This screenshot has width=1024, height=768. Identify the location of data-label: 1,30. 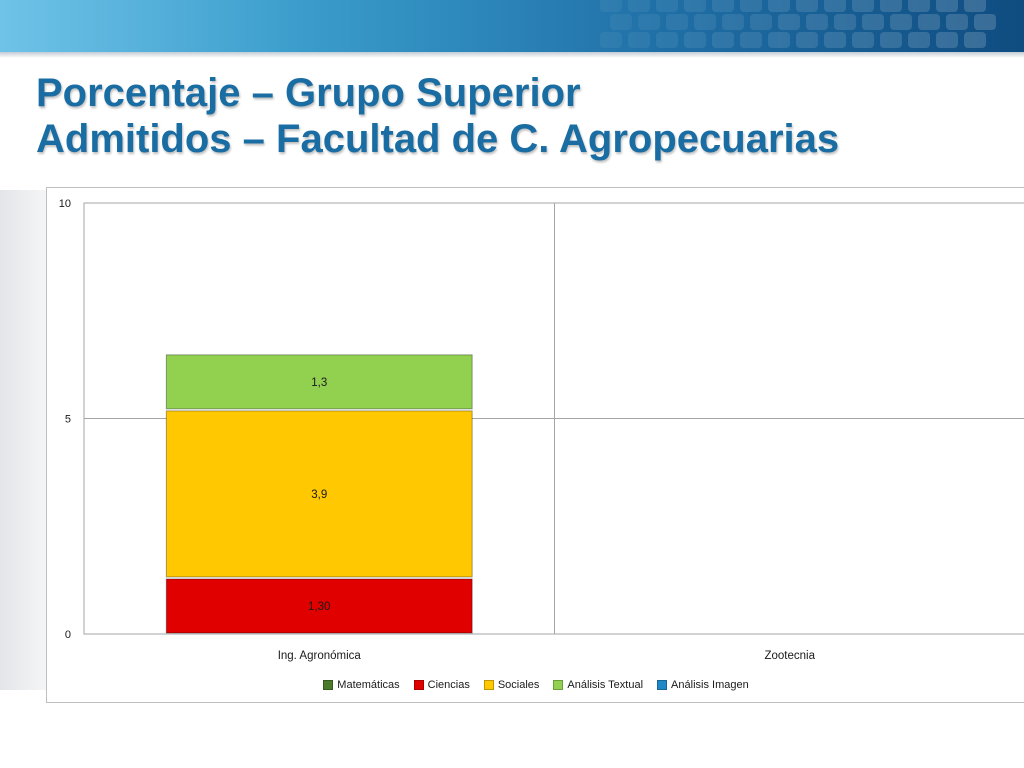
(319, 607).